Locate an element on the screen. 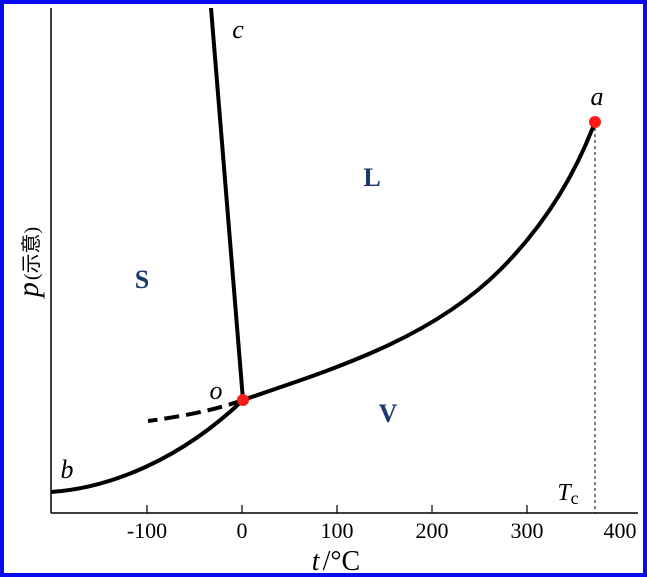 The image size is (647, 577). tc-subscript: c is located at coordinates (575, 498).